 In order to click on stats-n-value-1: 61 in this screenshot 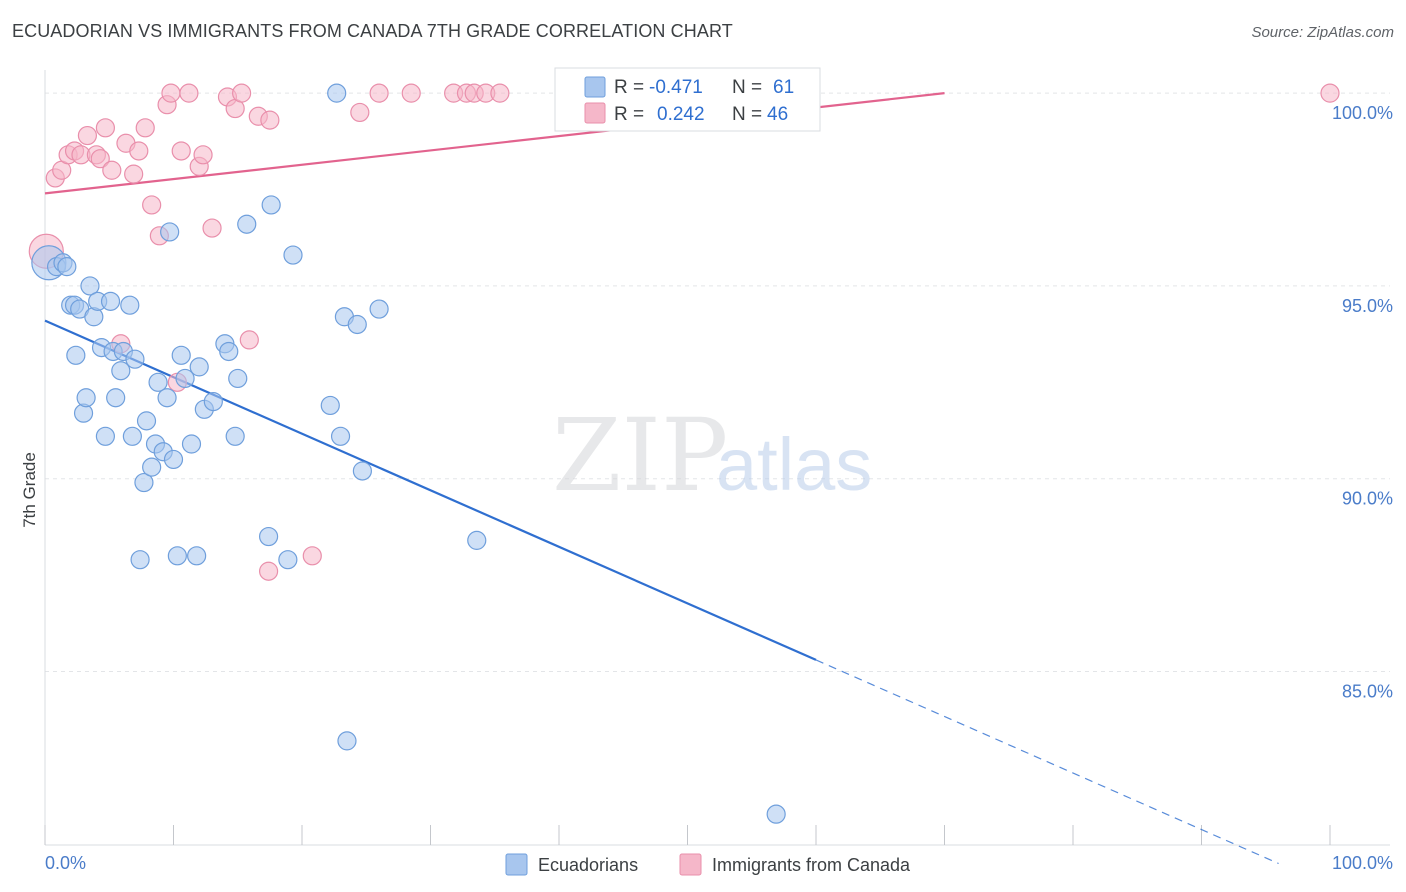, I will do `click(783, 87)`.